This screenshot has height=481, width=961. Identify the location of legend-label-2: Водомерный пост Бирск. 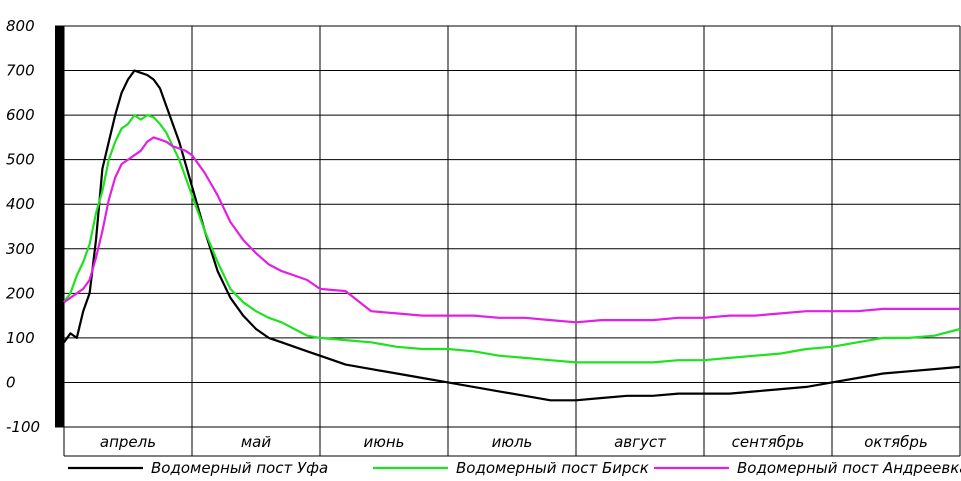
(552, 468).